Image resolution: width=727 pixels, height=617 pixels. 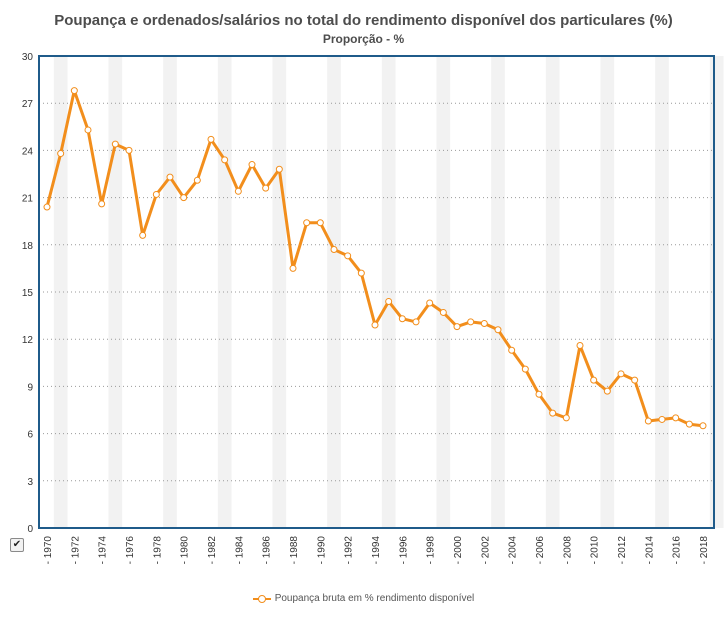 What do you see at coordinates (567, 550) in the screenshot?
I see `x-tick-label: - 2008` at bounding box center [567, 550].